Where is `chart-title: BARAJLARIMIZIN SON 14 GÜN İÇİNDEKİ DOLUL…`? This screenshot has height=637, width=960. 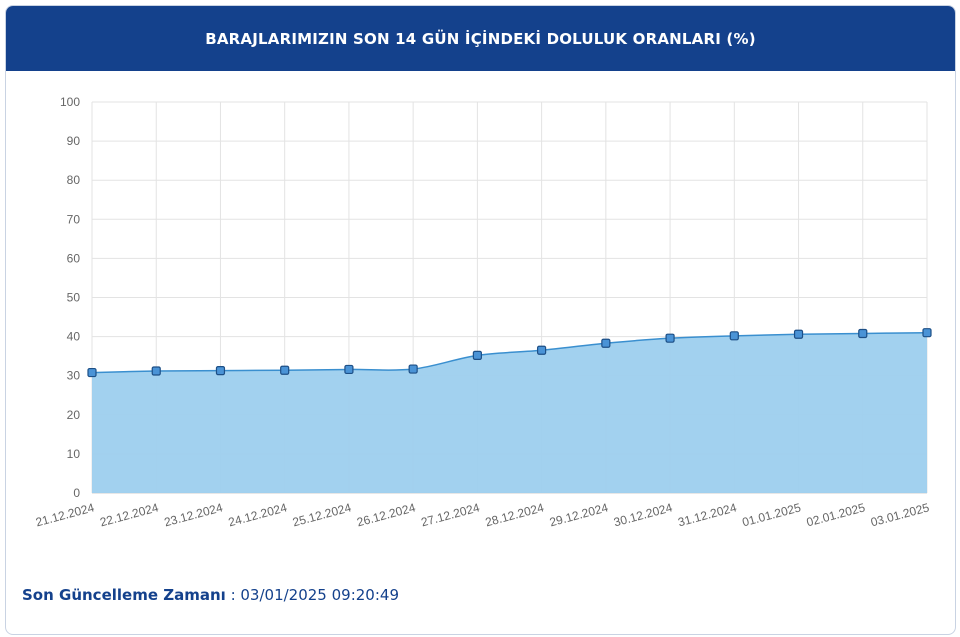
chart-title: BARAJLARIMIZIN SON 14 GÜN İÇİNDEKİ DOLUL… is located at coordinates (480, 38).